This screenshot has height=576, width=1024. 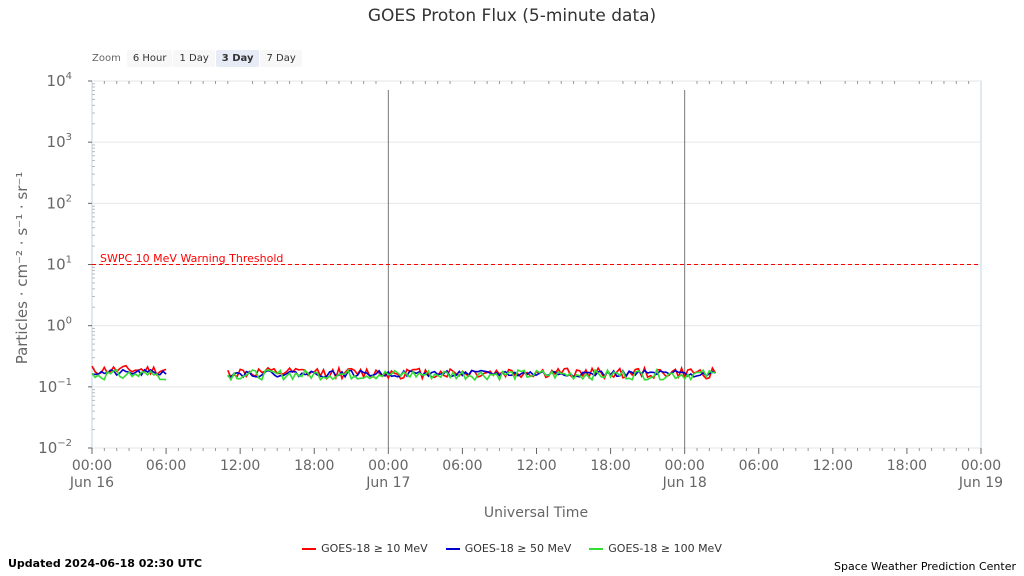 What do you see at coordinates (69, 321) in the screenshot?
I see `y-tick-exponent: 0` at bounding box center [69, 321].